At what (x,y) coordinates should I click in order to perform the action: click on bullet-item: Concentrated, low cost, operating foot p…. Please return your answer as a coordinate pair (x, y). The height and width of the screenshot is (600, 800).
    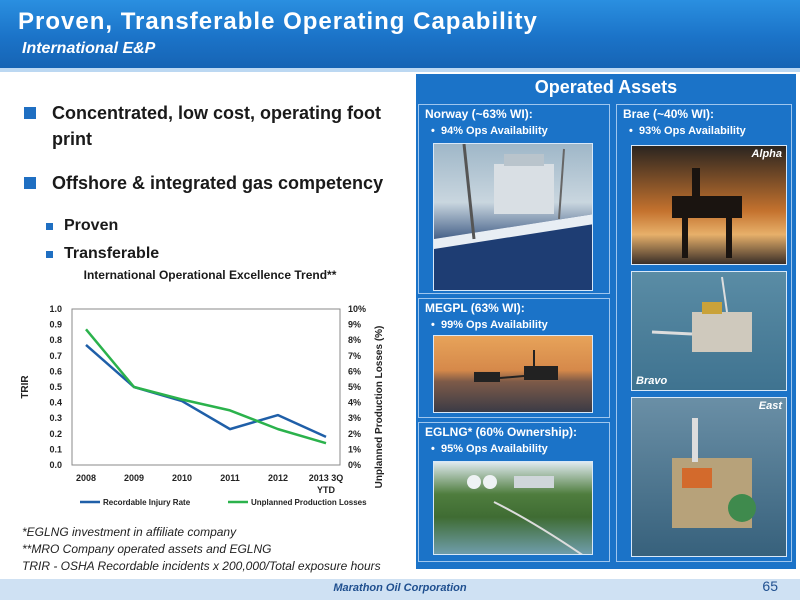
    Looking at the image, I should click on (217, 126).